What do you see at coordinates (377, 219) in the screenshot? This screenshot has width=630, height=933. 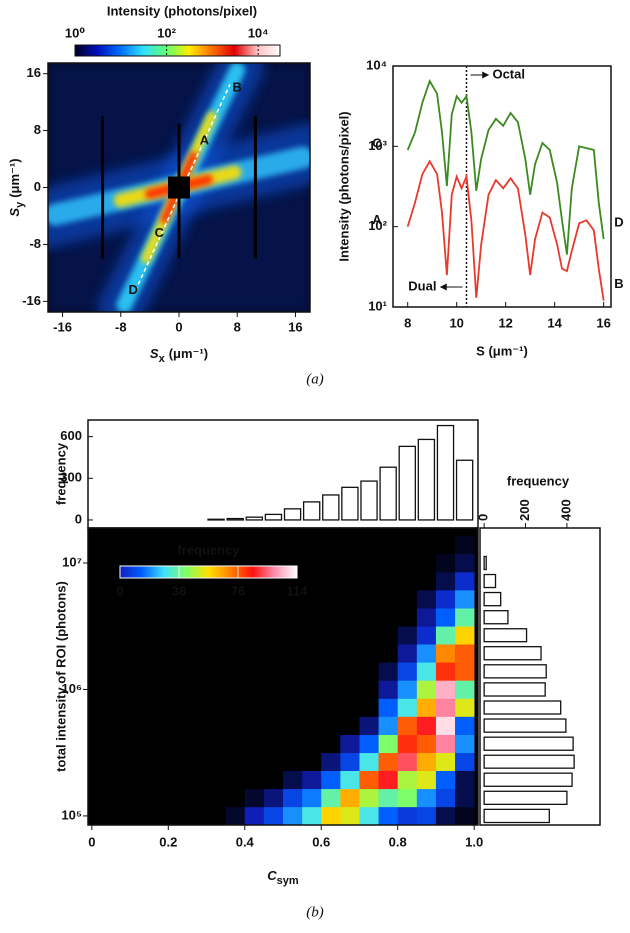 I see `series-label: A` at bounding box center [377, 219].